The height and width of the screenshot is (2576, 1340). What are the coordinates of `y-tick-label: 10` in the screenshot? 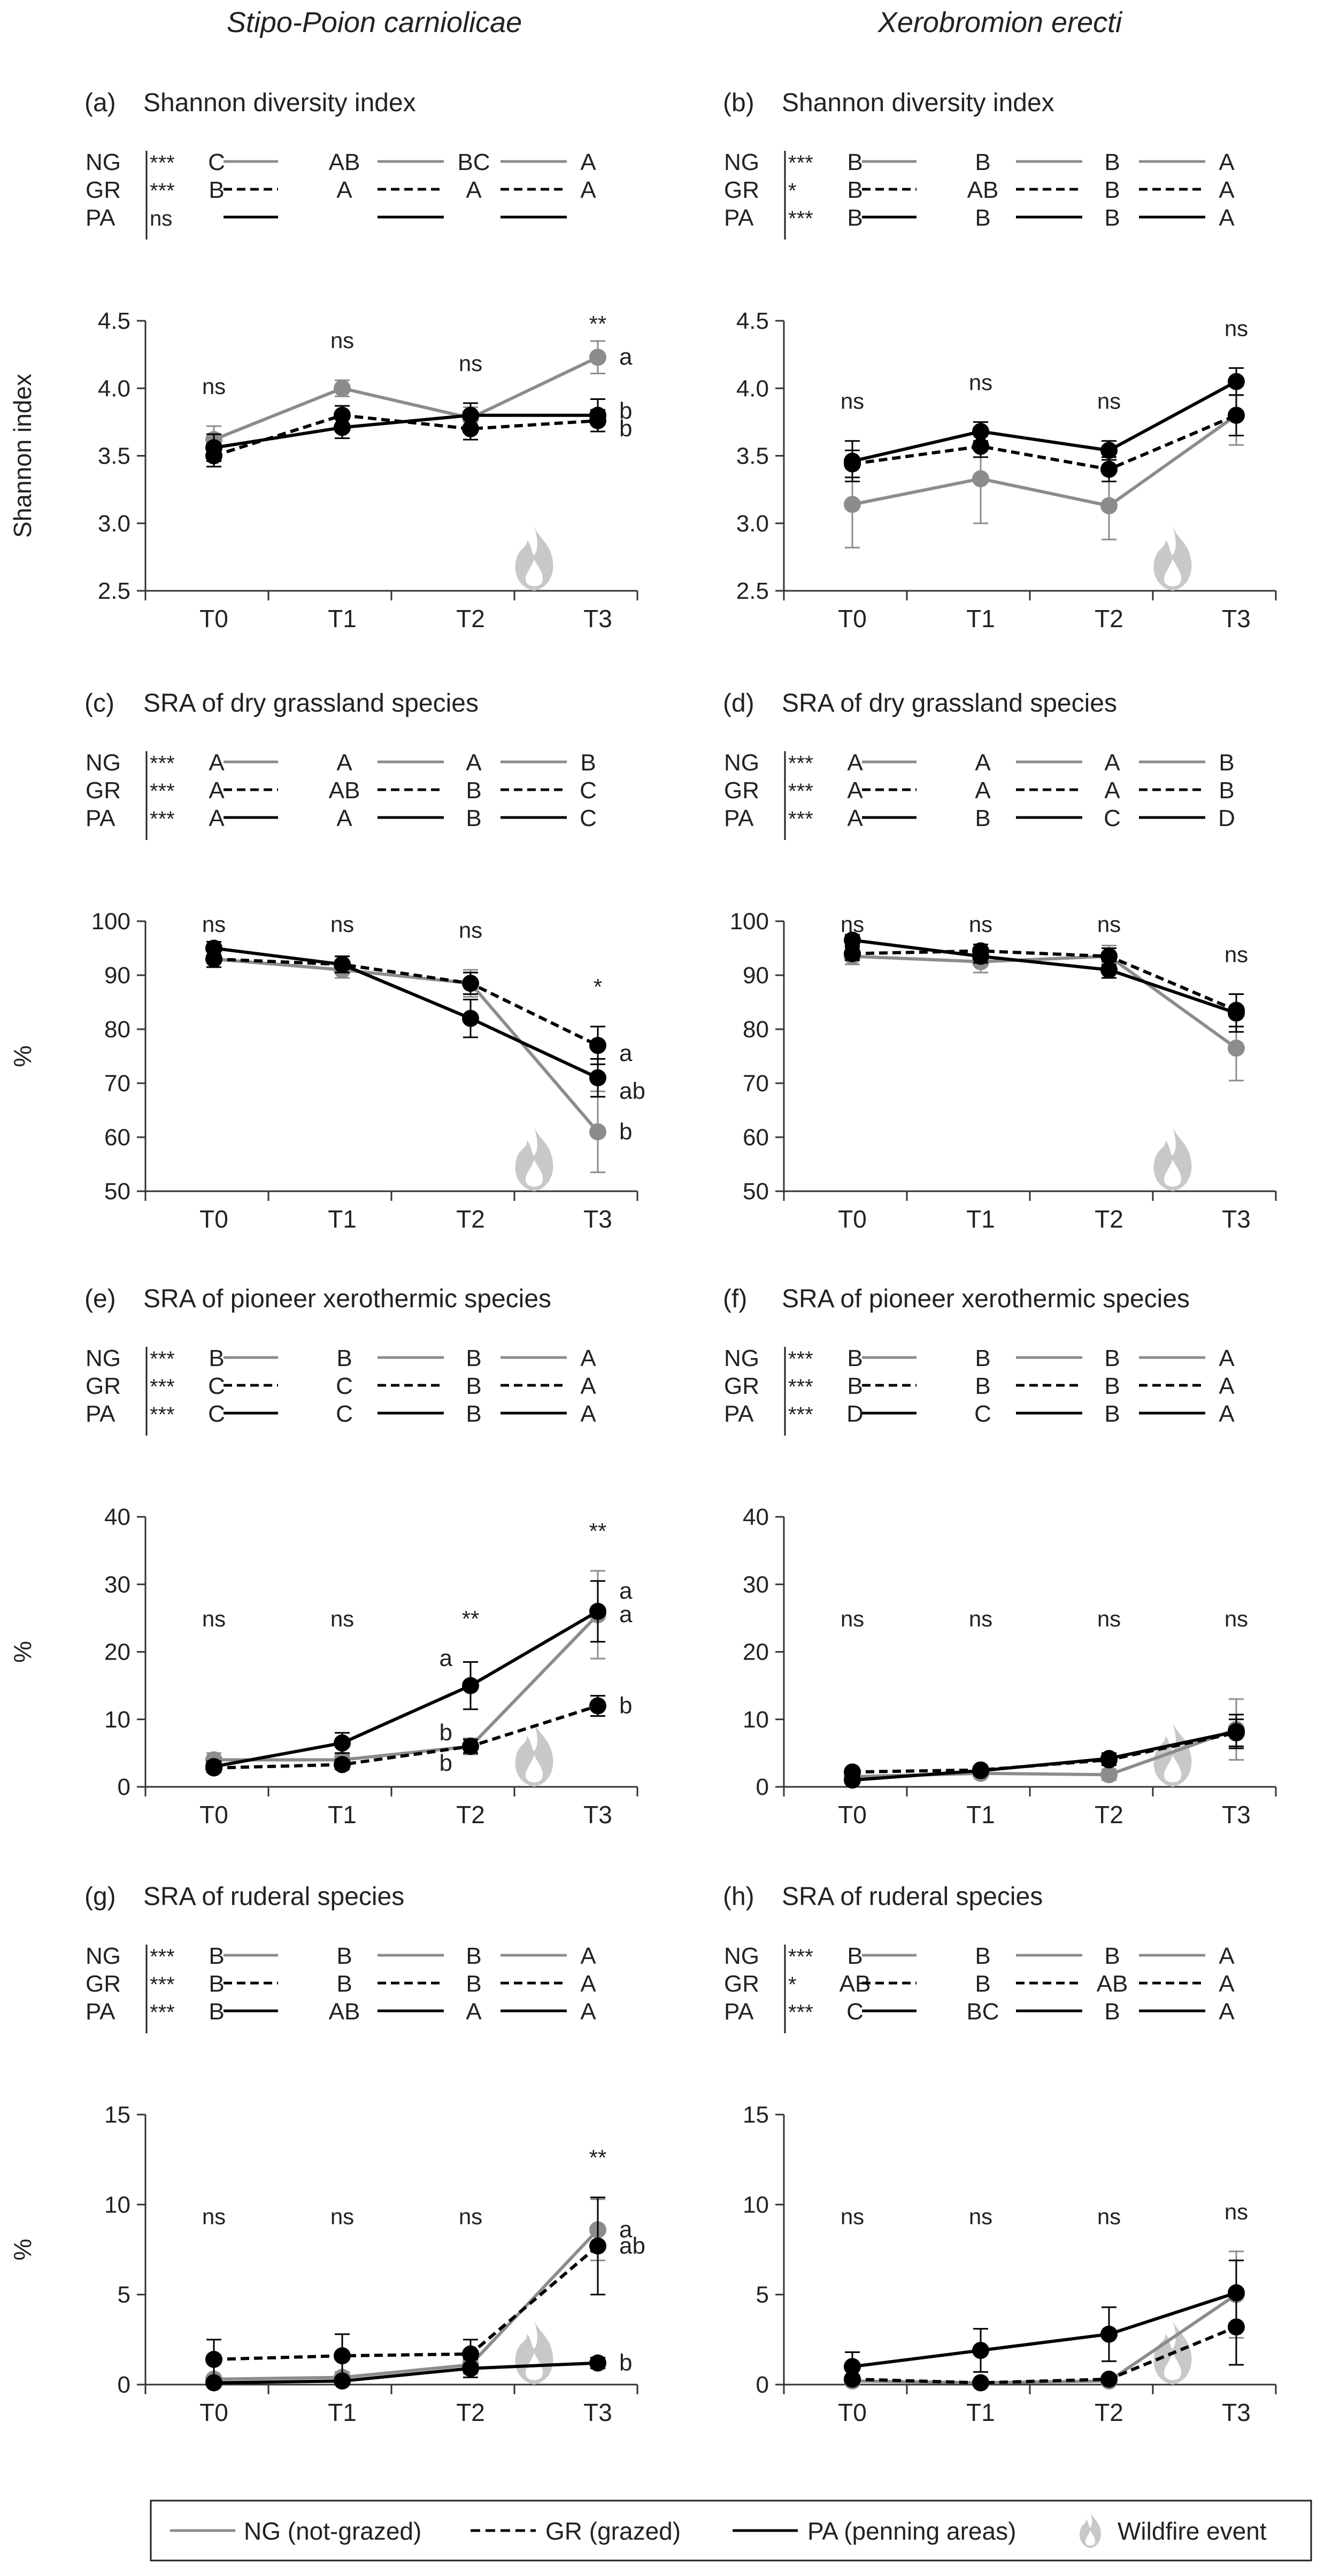 It's located at (756, 2205).